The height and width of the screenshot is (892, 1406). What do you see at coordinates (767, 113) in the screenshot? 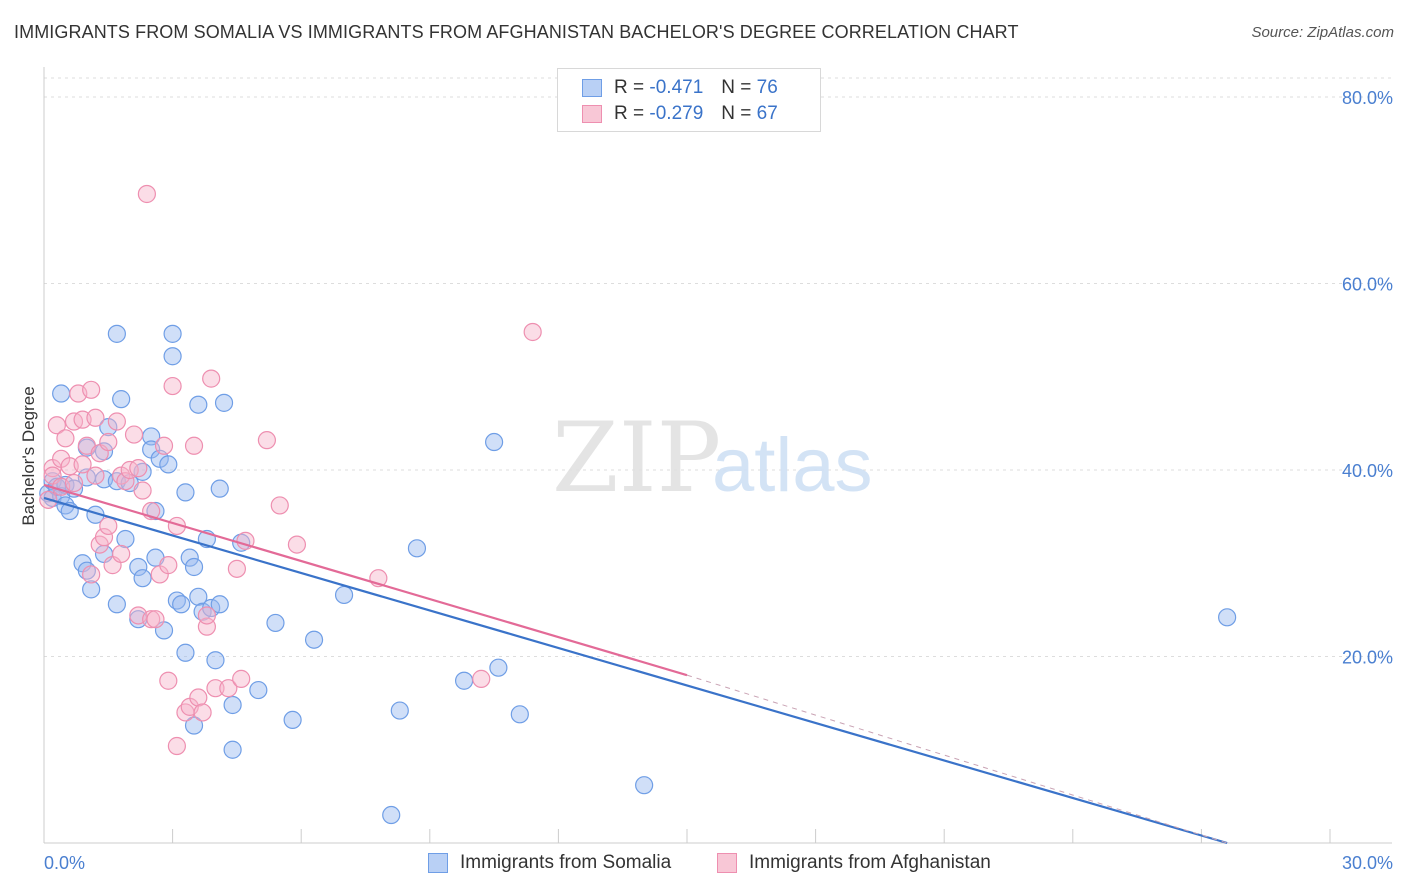
I see `legend-n-value-afghanistan: 67` at bounding box center [767, 113].